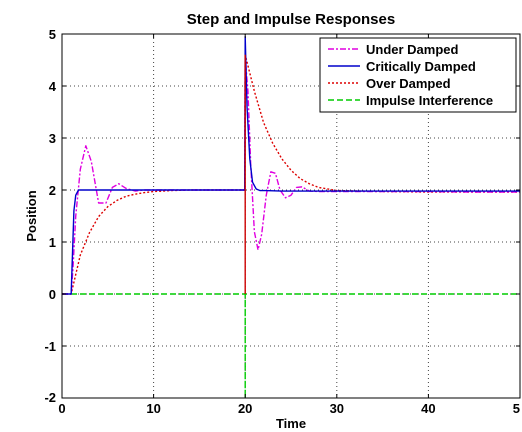 This screenshot has width=522, height=432. What do you see at coordinates (50, 397) in the screenshot?
I see `y-tick-label: -2` at bounding box center [50, 397].